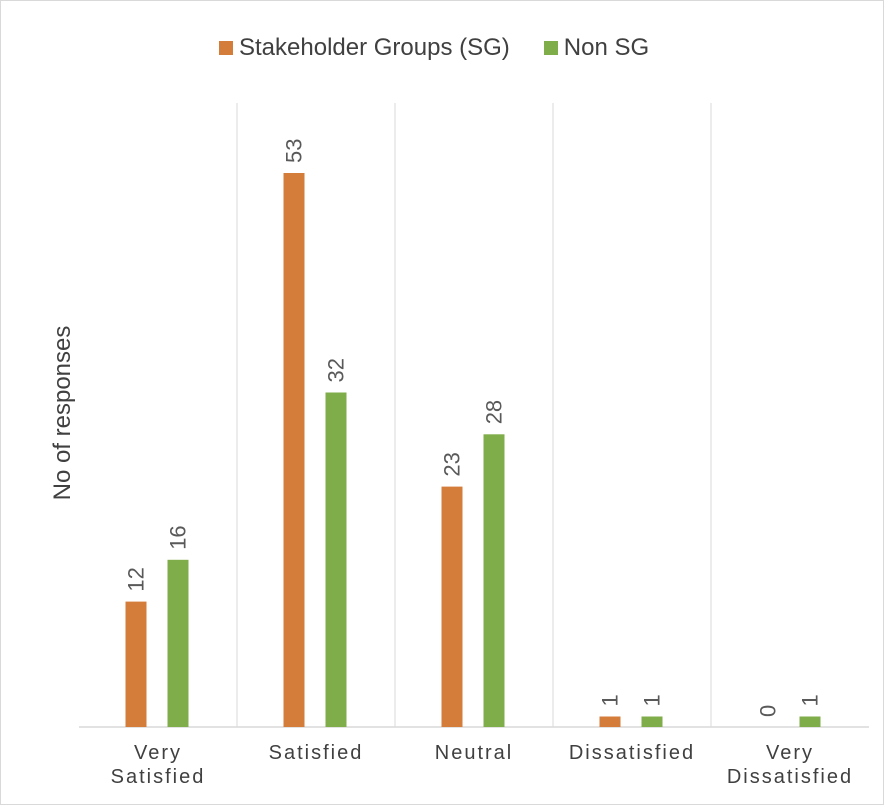 Image resolution: width=884 pixels, height=806 pixels. What do you see at coordinates (374, 47) in the screenshot?
I see `legend-label-sg: Stakeholder Groups (SG)` at bounding box center [374, 47].